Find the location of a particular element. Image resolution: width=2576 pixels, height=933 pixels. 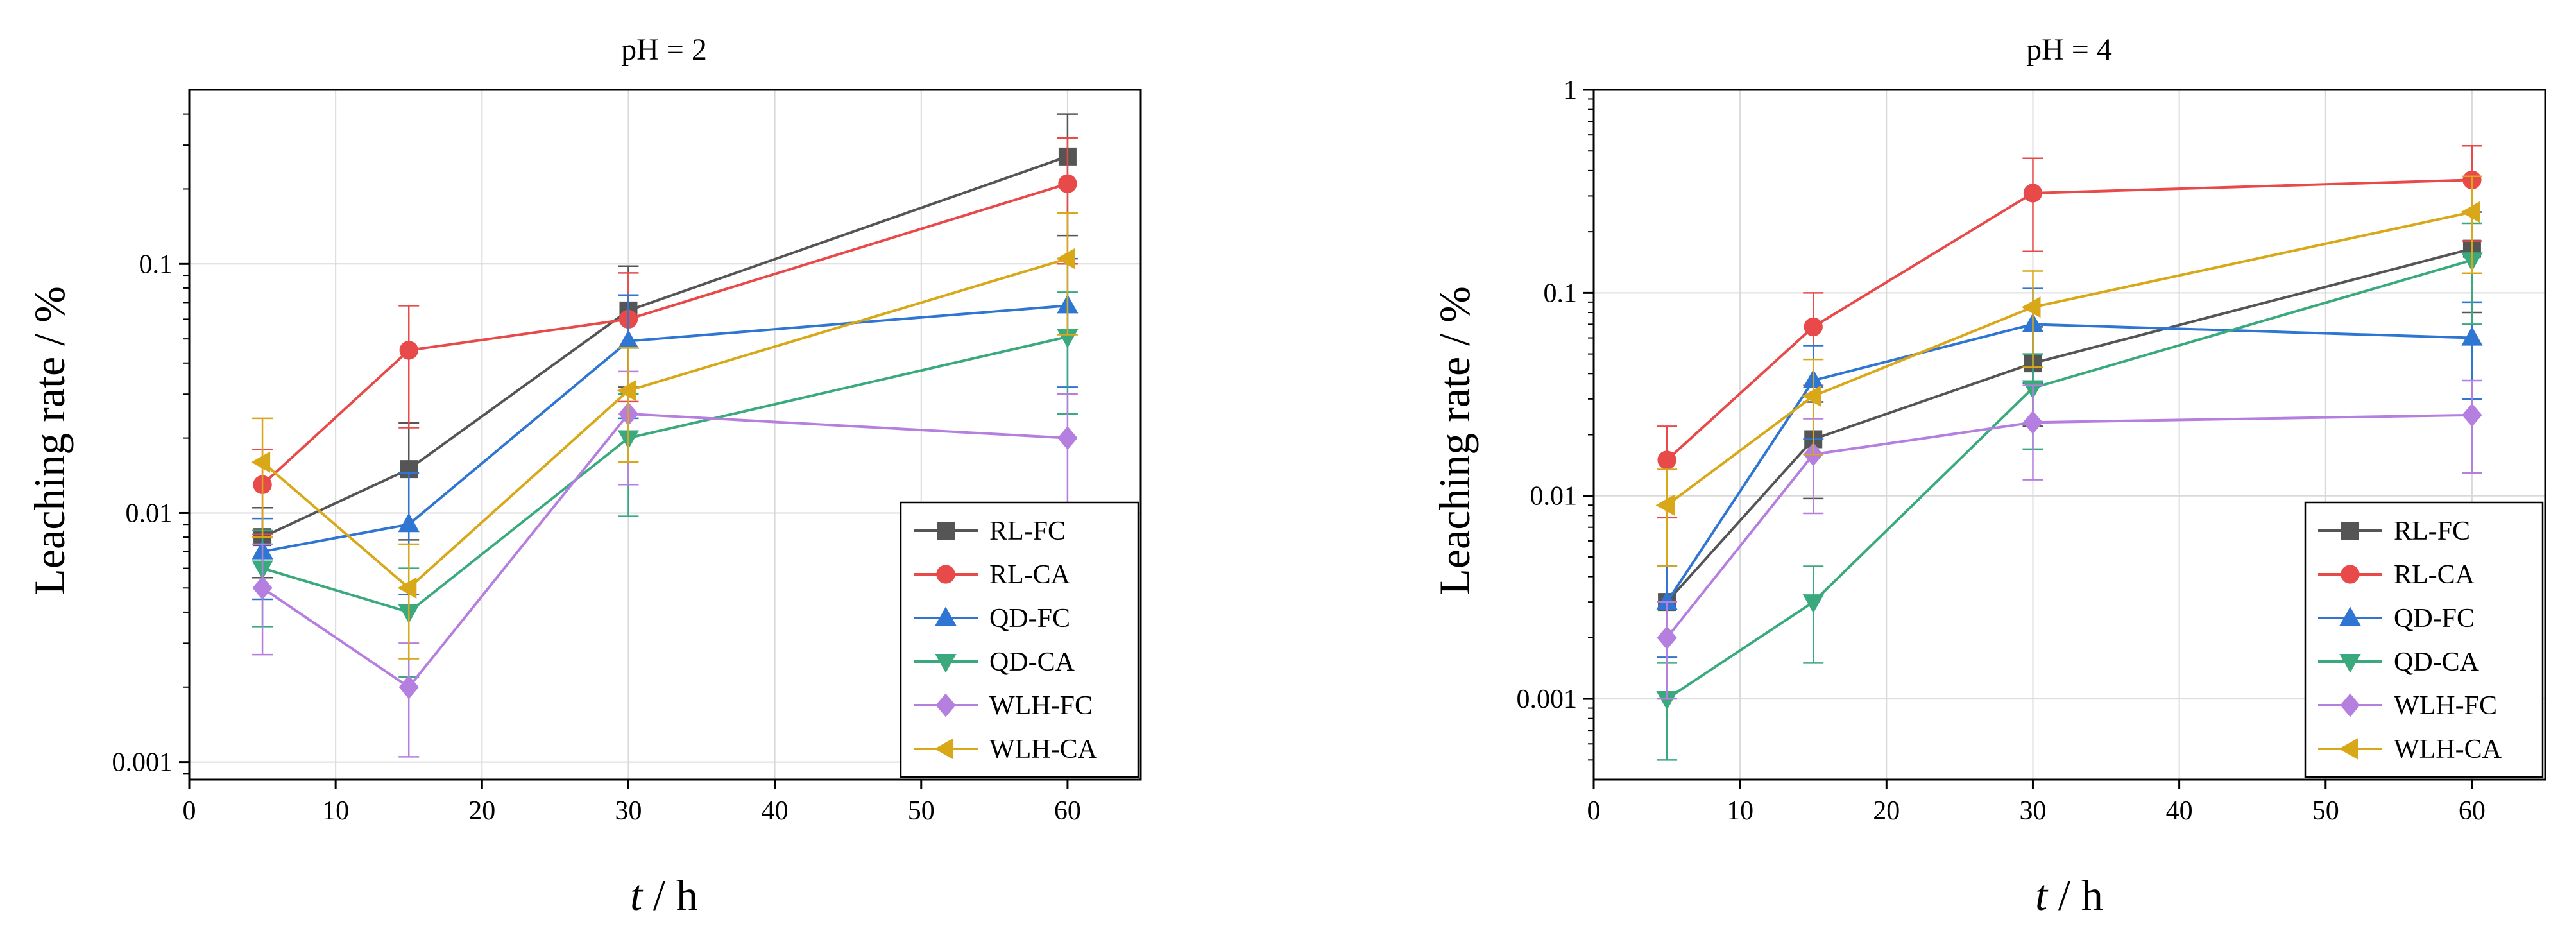

series-wlh-ca is located at coordinates (2068, 371).